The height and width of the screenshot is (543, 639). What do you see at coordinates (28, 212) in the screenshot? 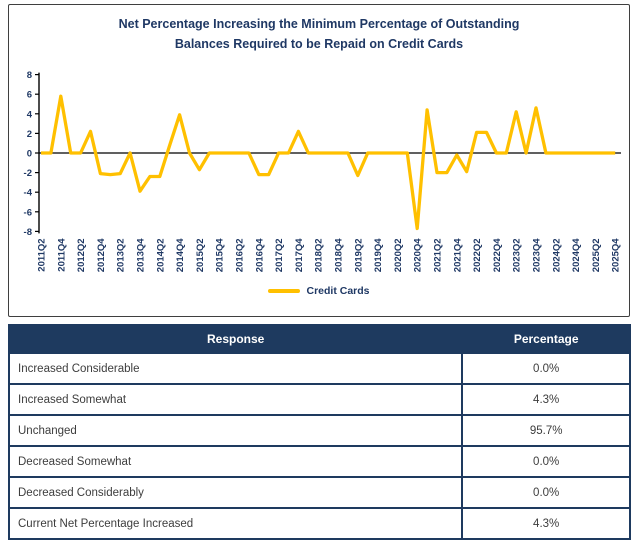
I see `y-axis-label: -6` at bounding box center [28, 212].